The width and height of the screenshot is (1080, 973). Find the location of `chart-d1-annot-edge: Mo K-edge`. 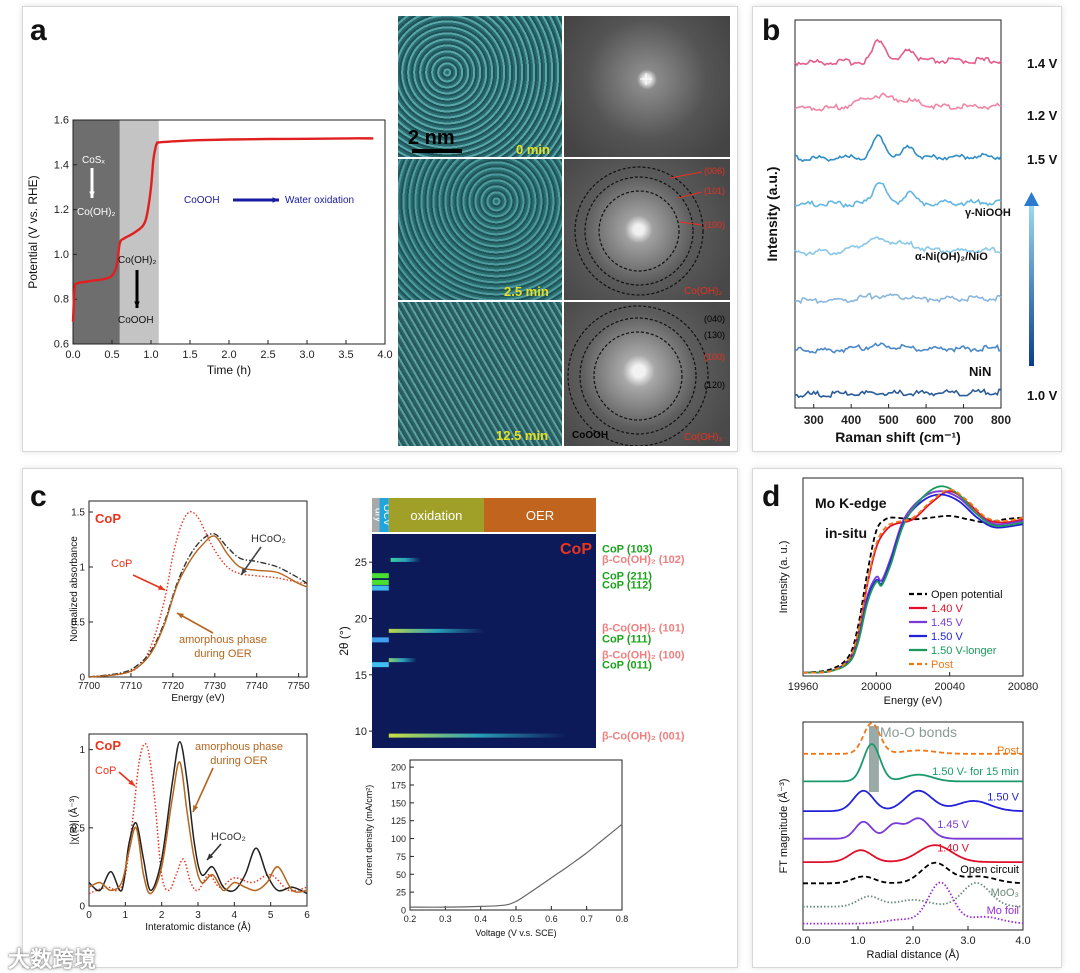

chart-d1-annot-edge: Mo K-edge is located at coordinates (851, 503).